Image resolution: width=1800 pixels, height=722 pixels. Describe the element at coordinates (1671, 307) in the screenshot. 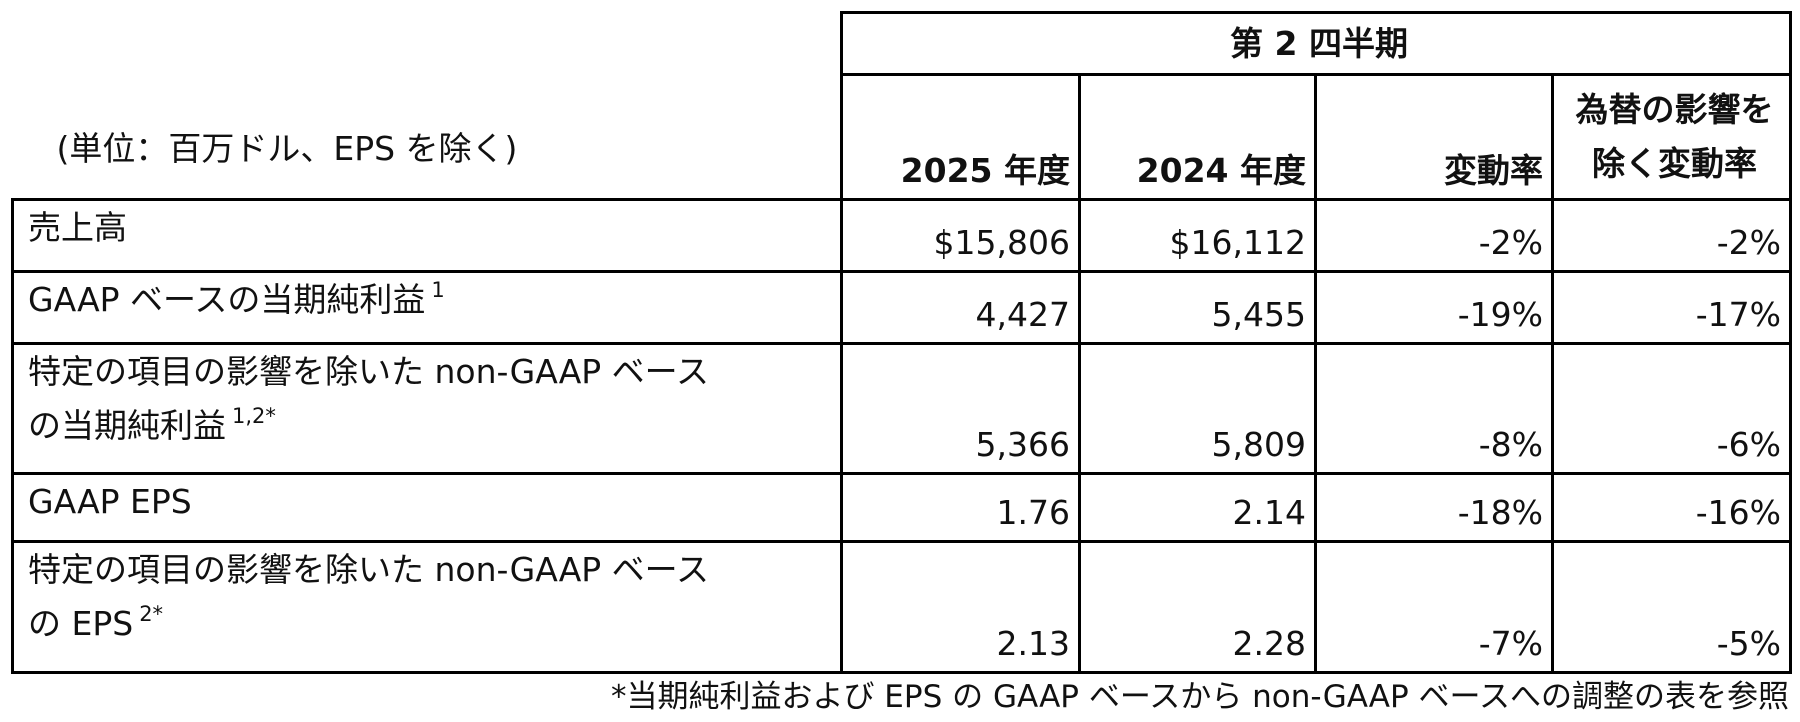

I see `value-fx-change: -17%` at that location.